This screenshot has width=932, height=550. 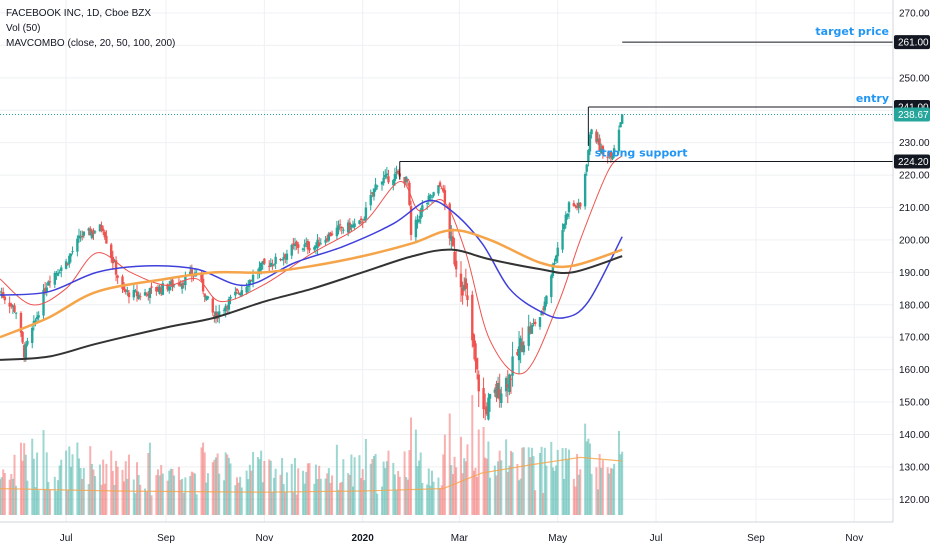 What do you see at coordinates (557, 538) in the screenshot?
I see `time-tick-label: May` at bounding box center [557, 538].